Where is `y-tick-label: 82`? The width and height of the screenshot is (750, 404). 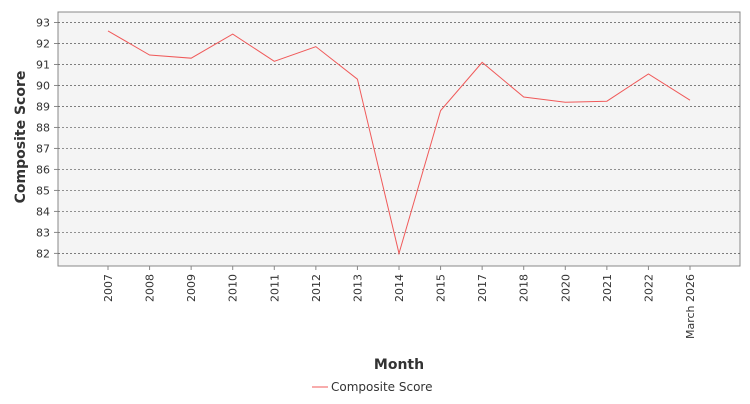
y-tick-label: 82 is located at coordinates (43, 253).